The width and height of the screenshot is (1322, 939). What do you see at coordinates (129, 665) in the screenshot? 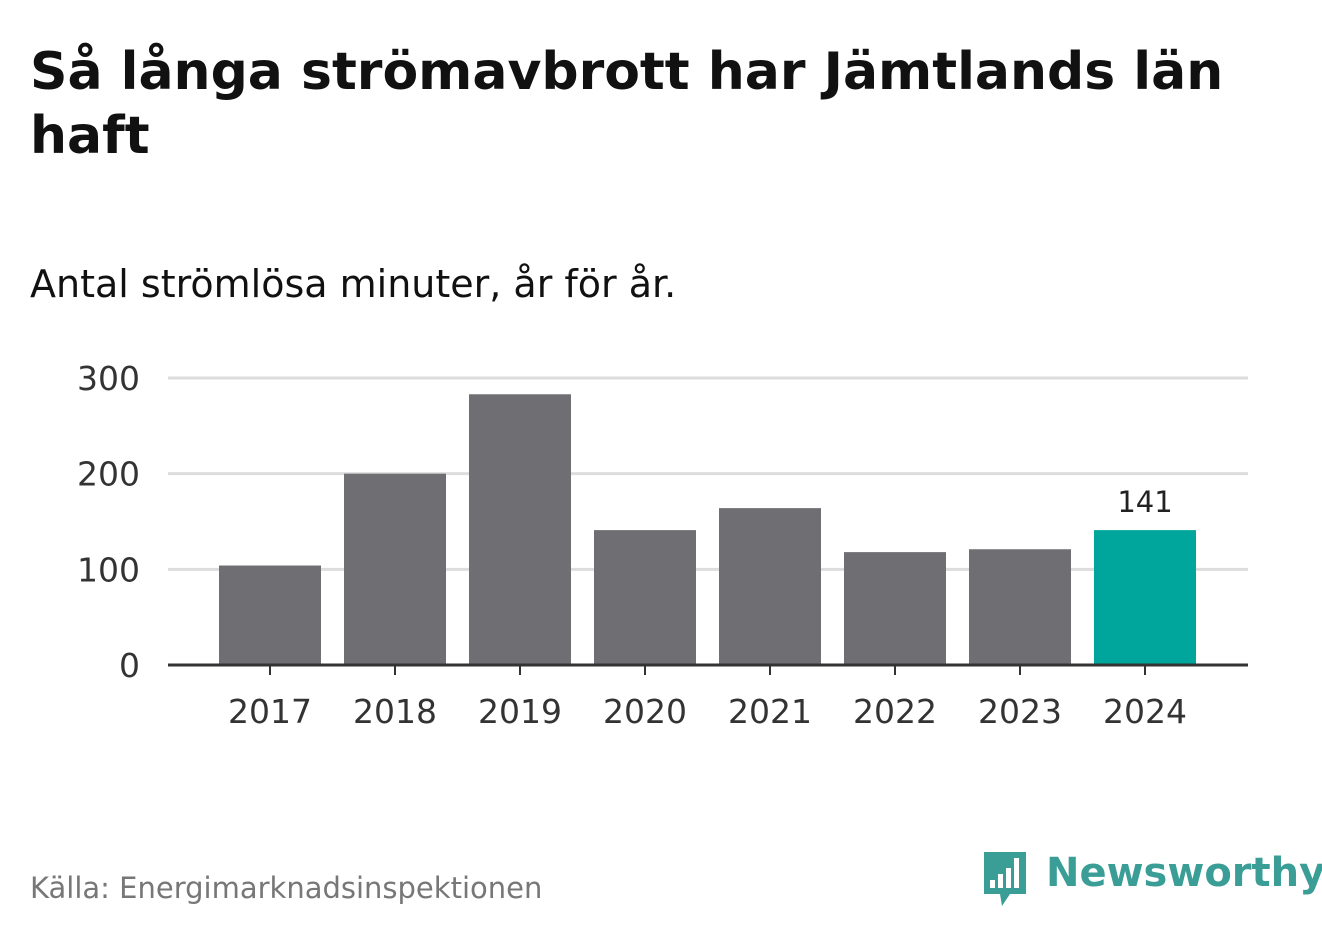
I see `y-tick-label: 0` at bounding box center [129, 665].